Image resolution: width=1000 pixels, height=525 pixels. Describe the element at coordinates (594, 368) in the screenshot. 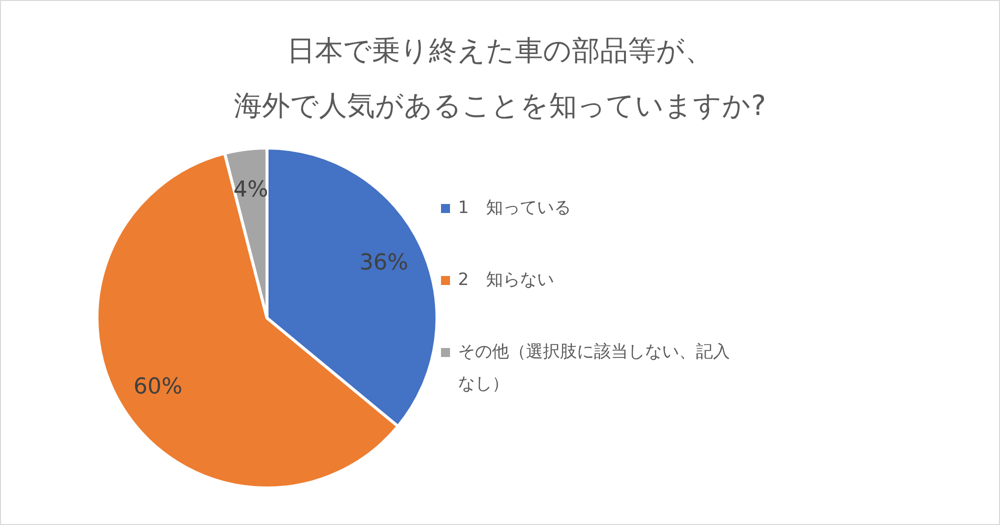

I see `legend-label: その他（選択肢に該当しない、記入なし）` at that location.